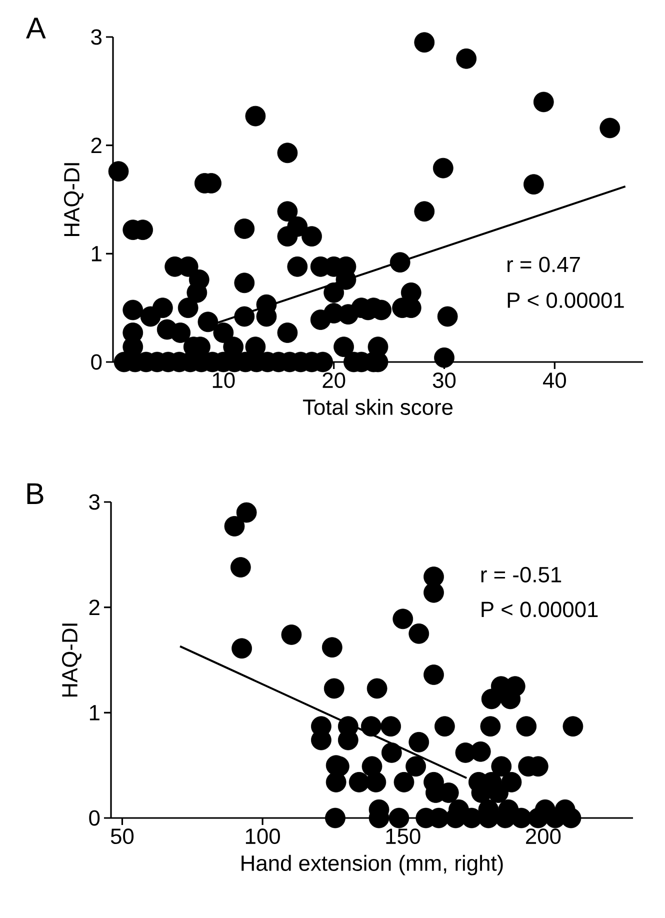 The height and width of the screenshot is (918, 665). I want to click on x-axis-title: Total skin score, so click(377, 406).